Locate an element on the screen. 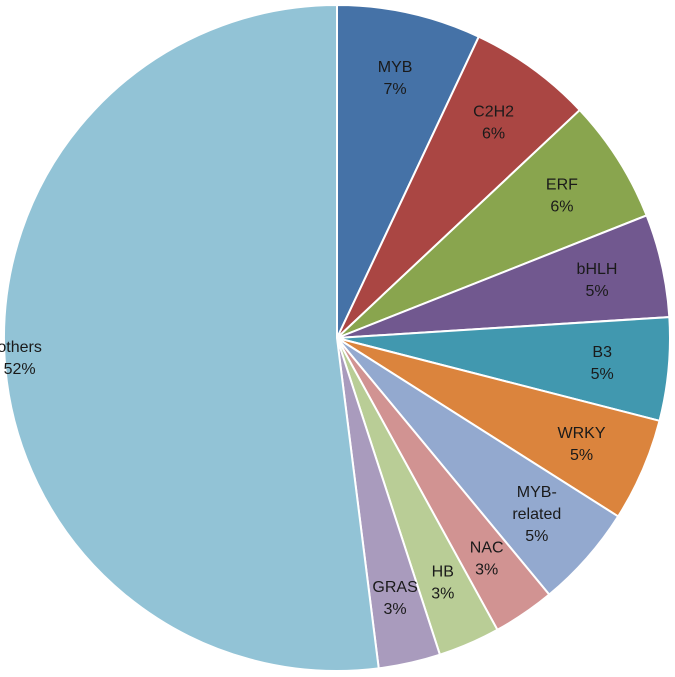 The image size is (675, 677). slice-category-label: bHLH is located at coordinates (597, 269).